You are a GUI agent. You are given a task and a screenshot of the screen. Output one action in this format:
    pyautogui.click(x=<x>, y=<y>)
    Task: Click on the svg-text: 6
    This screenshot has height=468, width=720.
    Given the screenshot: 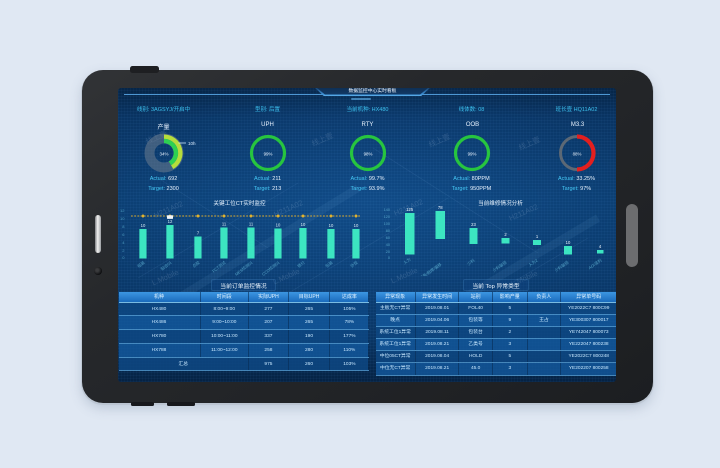 What is the action you would take?
    pyautogui.click(x=123, y=234)
    